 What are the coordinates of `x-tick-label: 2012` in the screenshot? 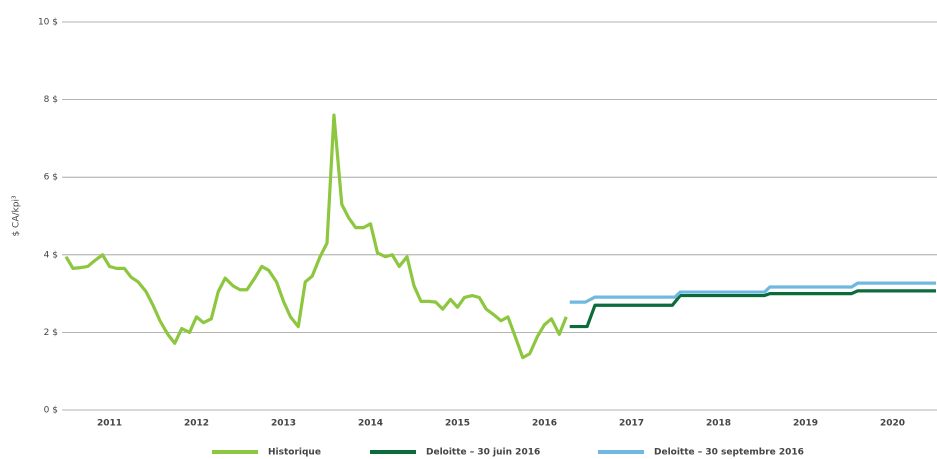 It's located at (196, 424).